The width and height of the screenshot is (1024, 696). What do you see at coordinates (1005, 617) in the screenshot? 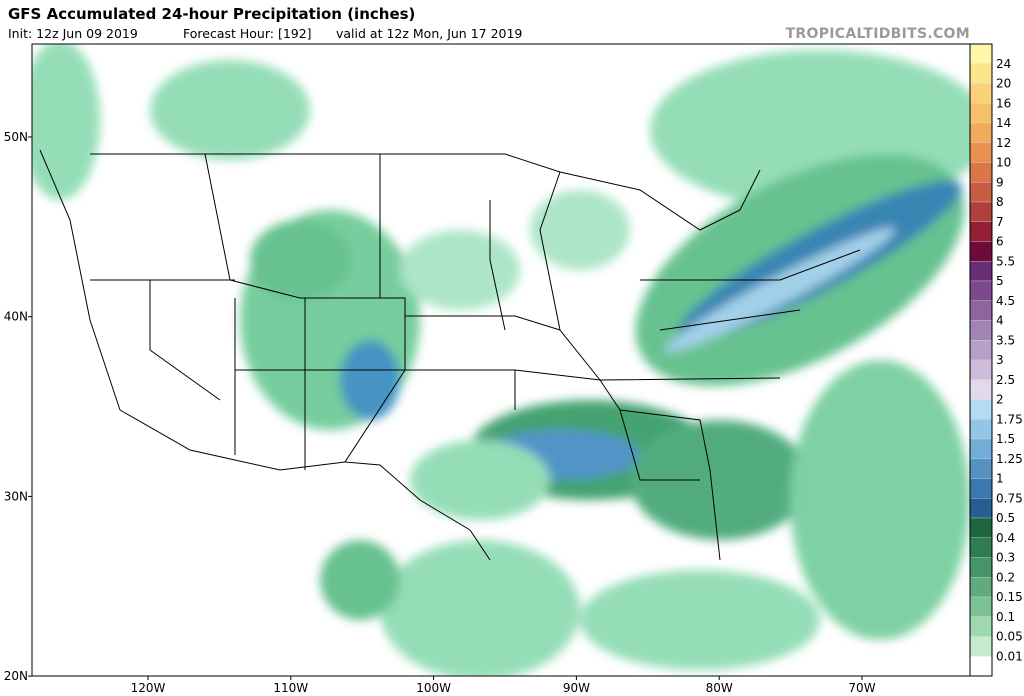
I see `colorbar-label: 0.1` at bounding box center [1005, 617].